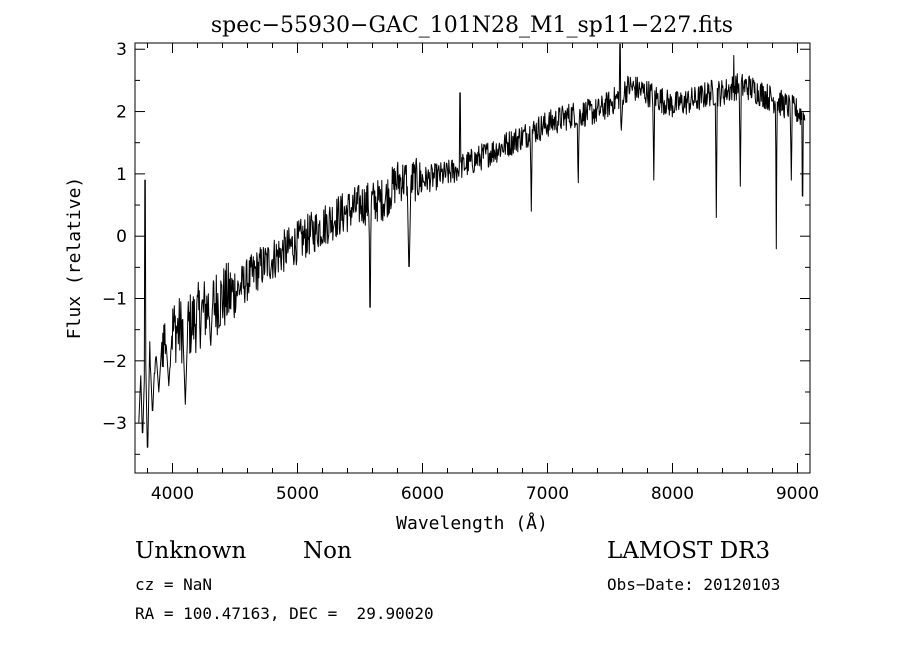 The width and height of the screenshot is (900, 649). Describe the element at coordinates (284, 613) in the screenshot. I see `coordinates: RA = 100.47163, DEC = 29.90020` at that location.